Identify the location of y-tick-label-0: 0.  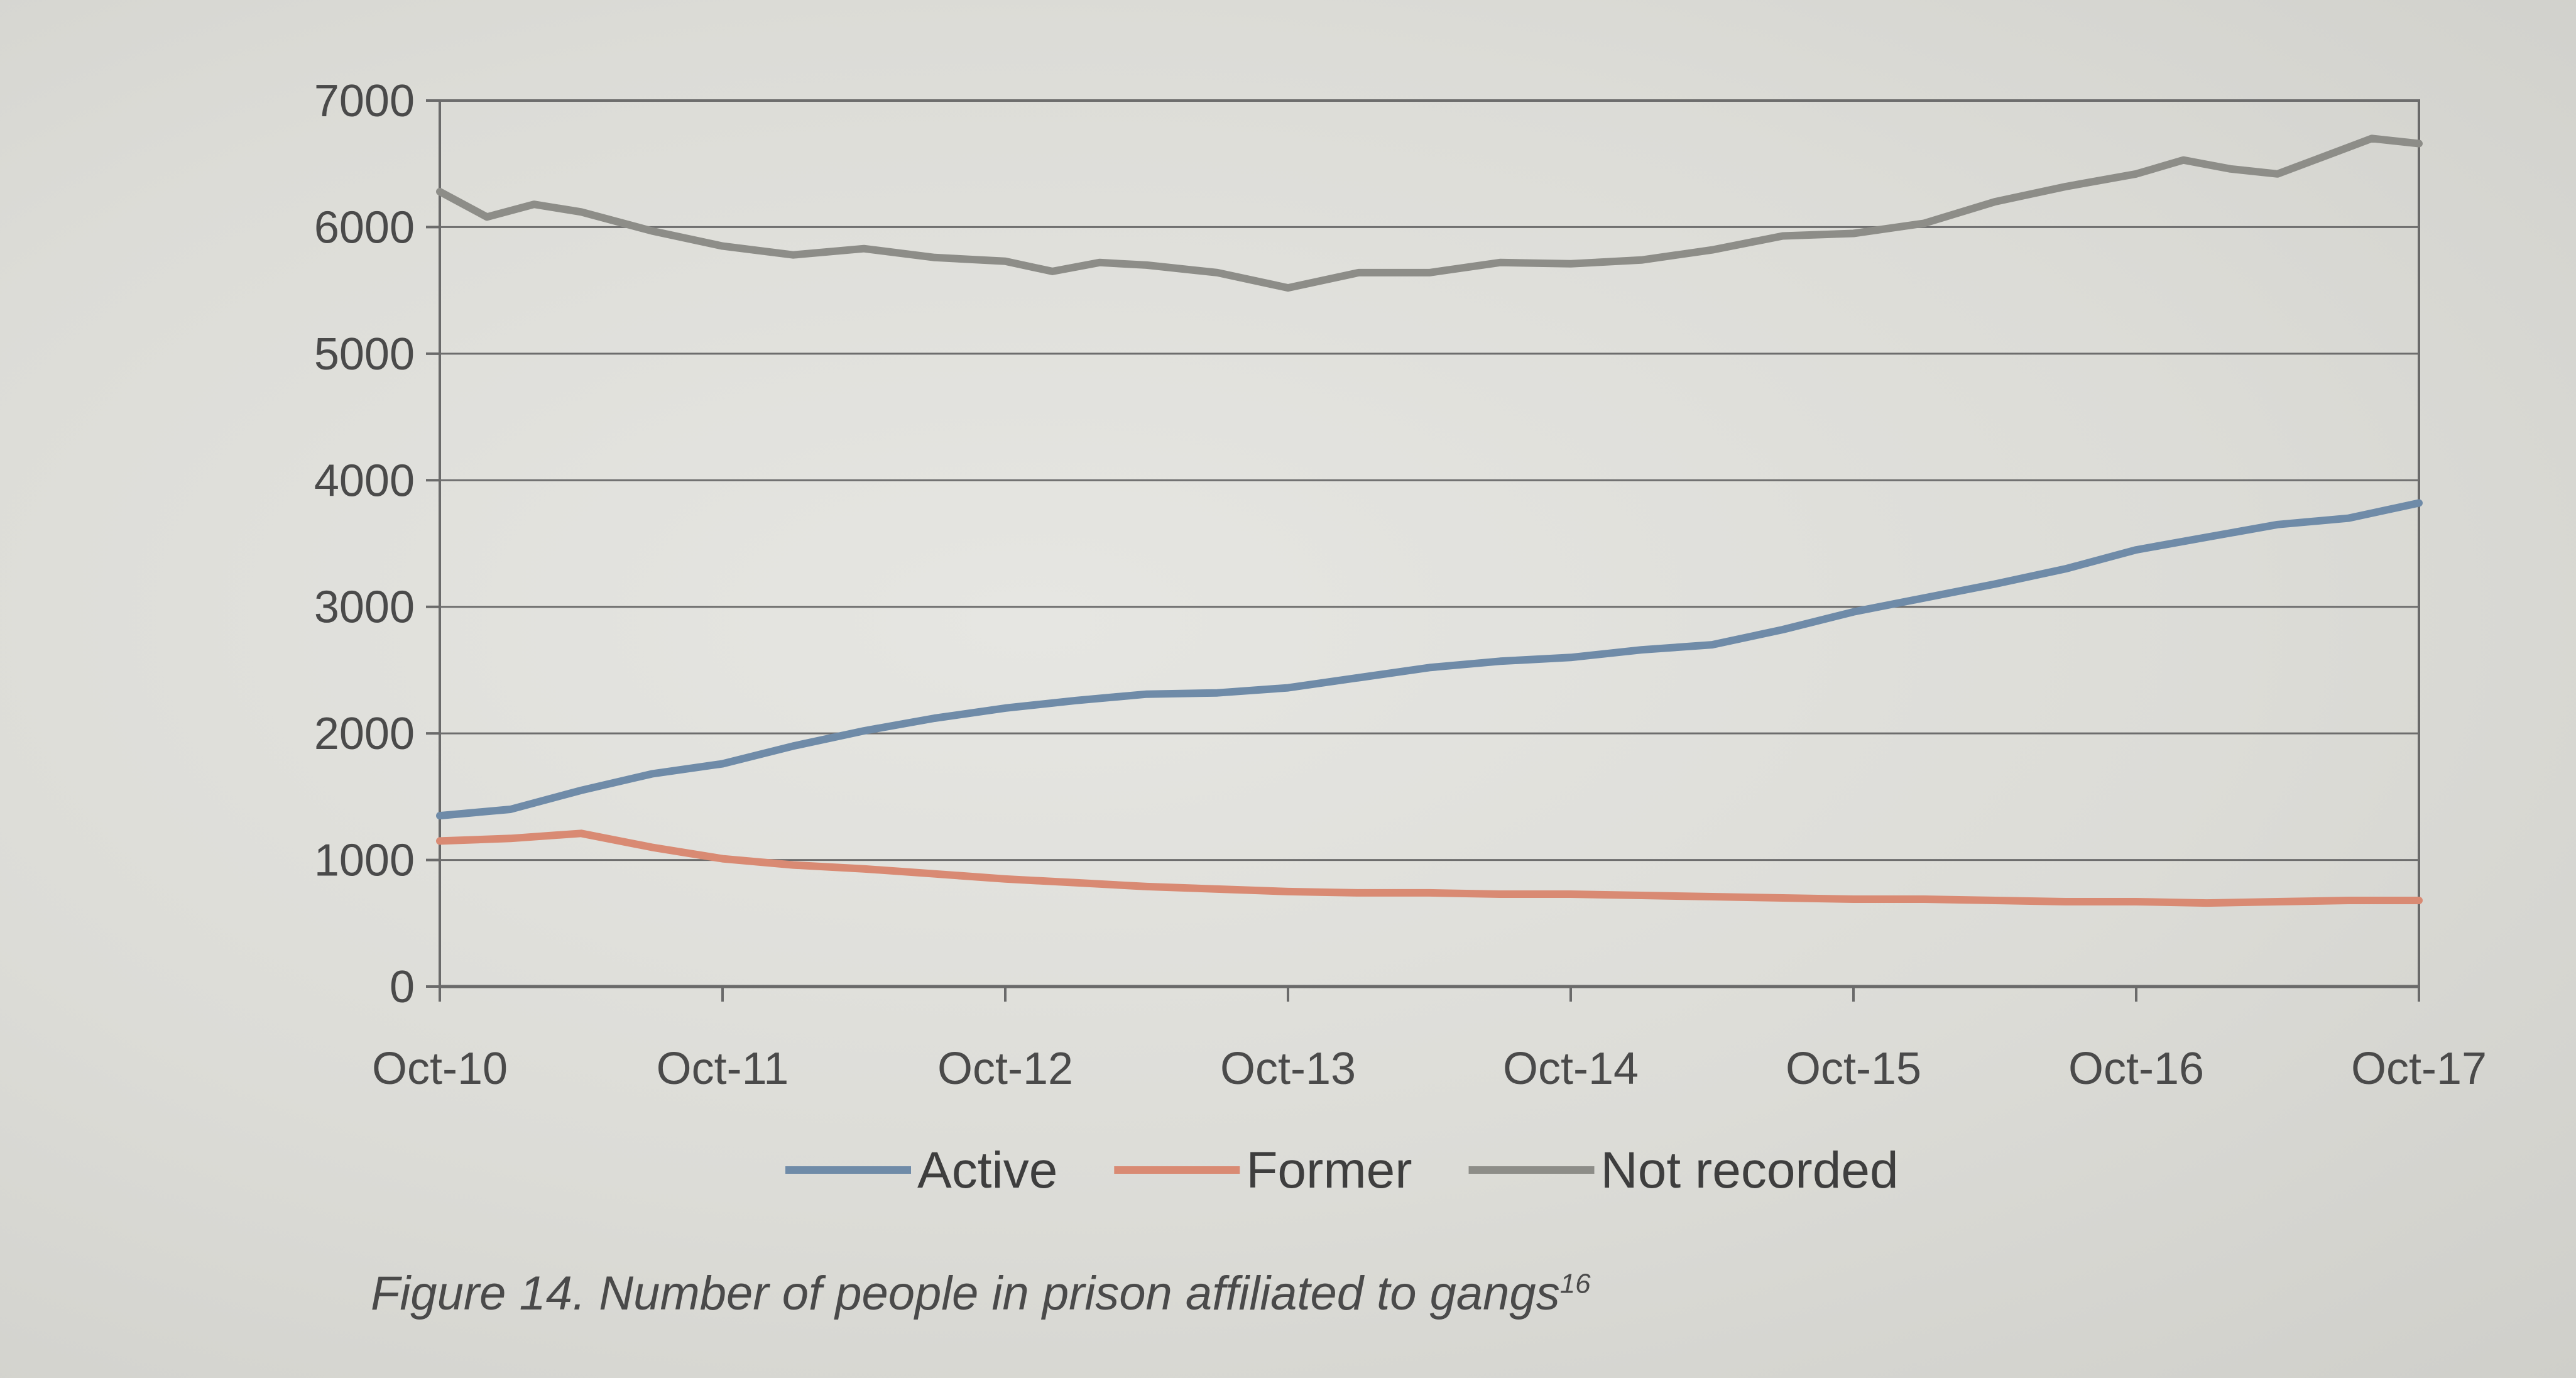
(402, 987).